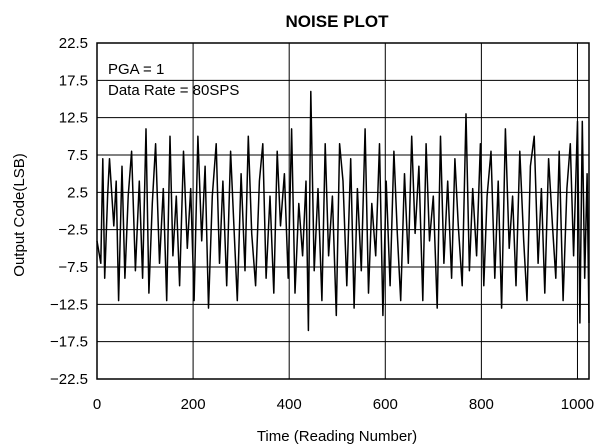 The width and height of the screenshot is (601, 446). What do you see at coordinates (338, 21) in the screenshot?
I see `chart-title: NOISE PLOT` at bounding box center [338, 21].